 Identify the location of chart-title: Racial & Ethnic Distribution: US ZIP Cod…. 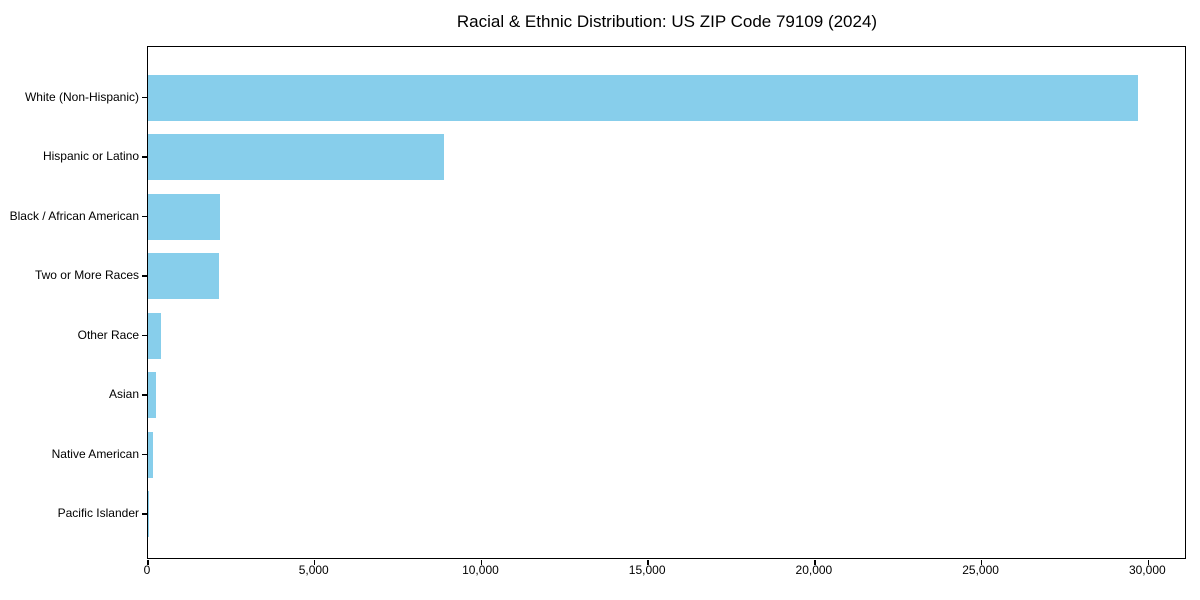
(667, 21).